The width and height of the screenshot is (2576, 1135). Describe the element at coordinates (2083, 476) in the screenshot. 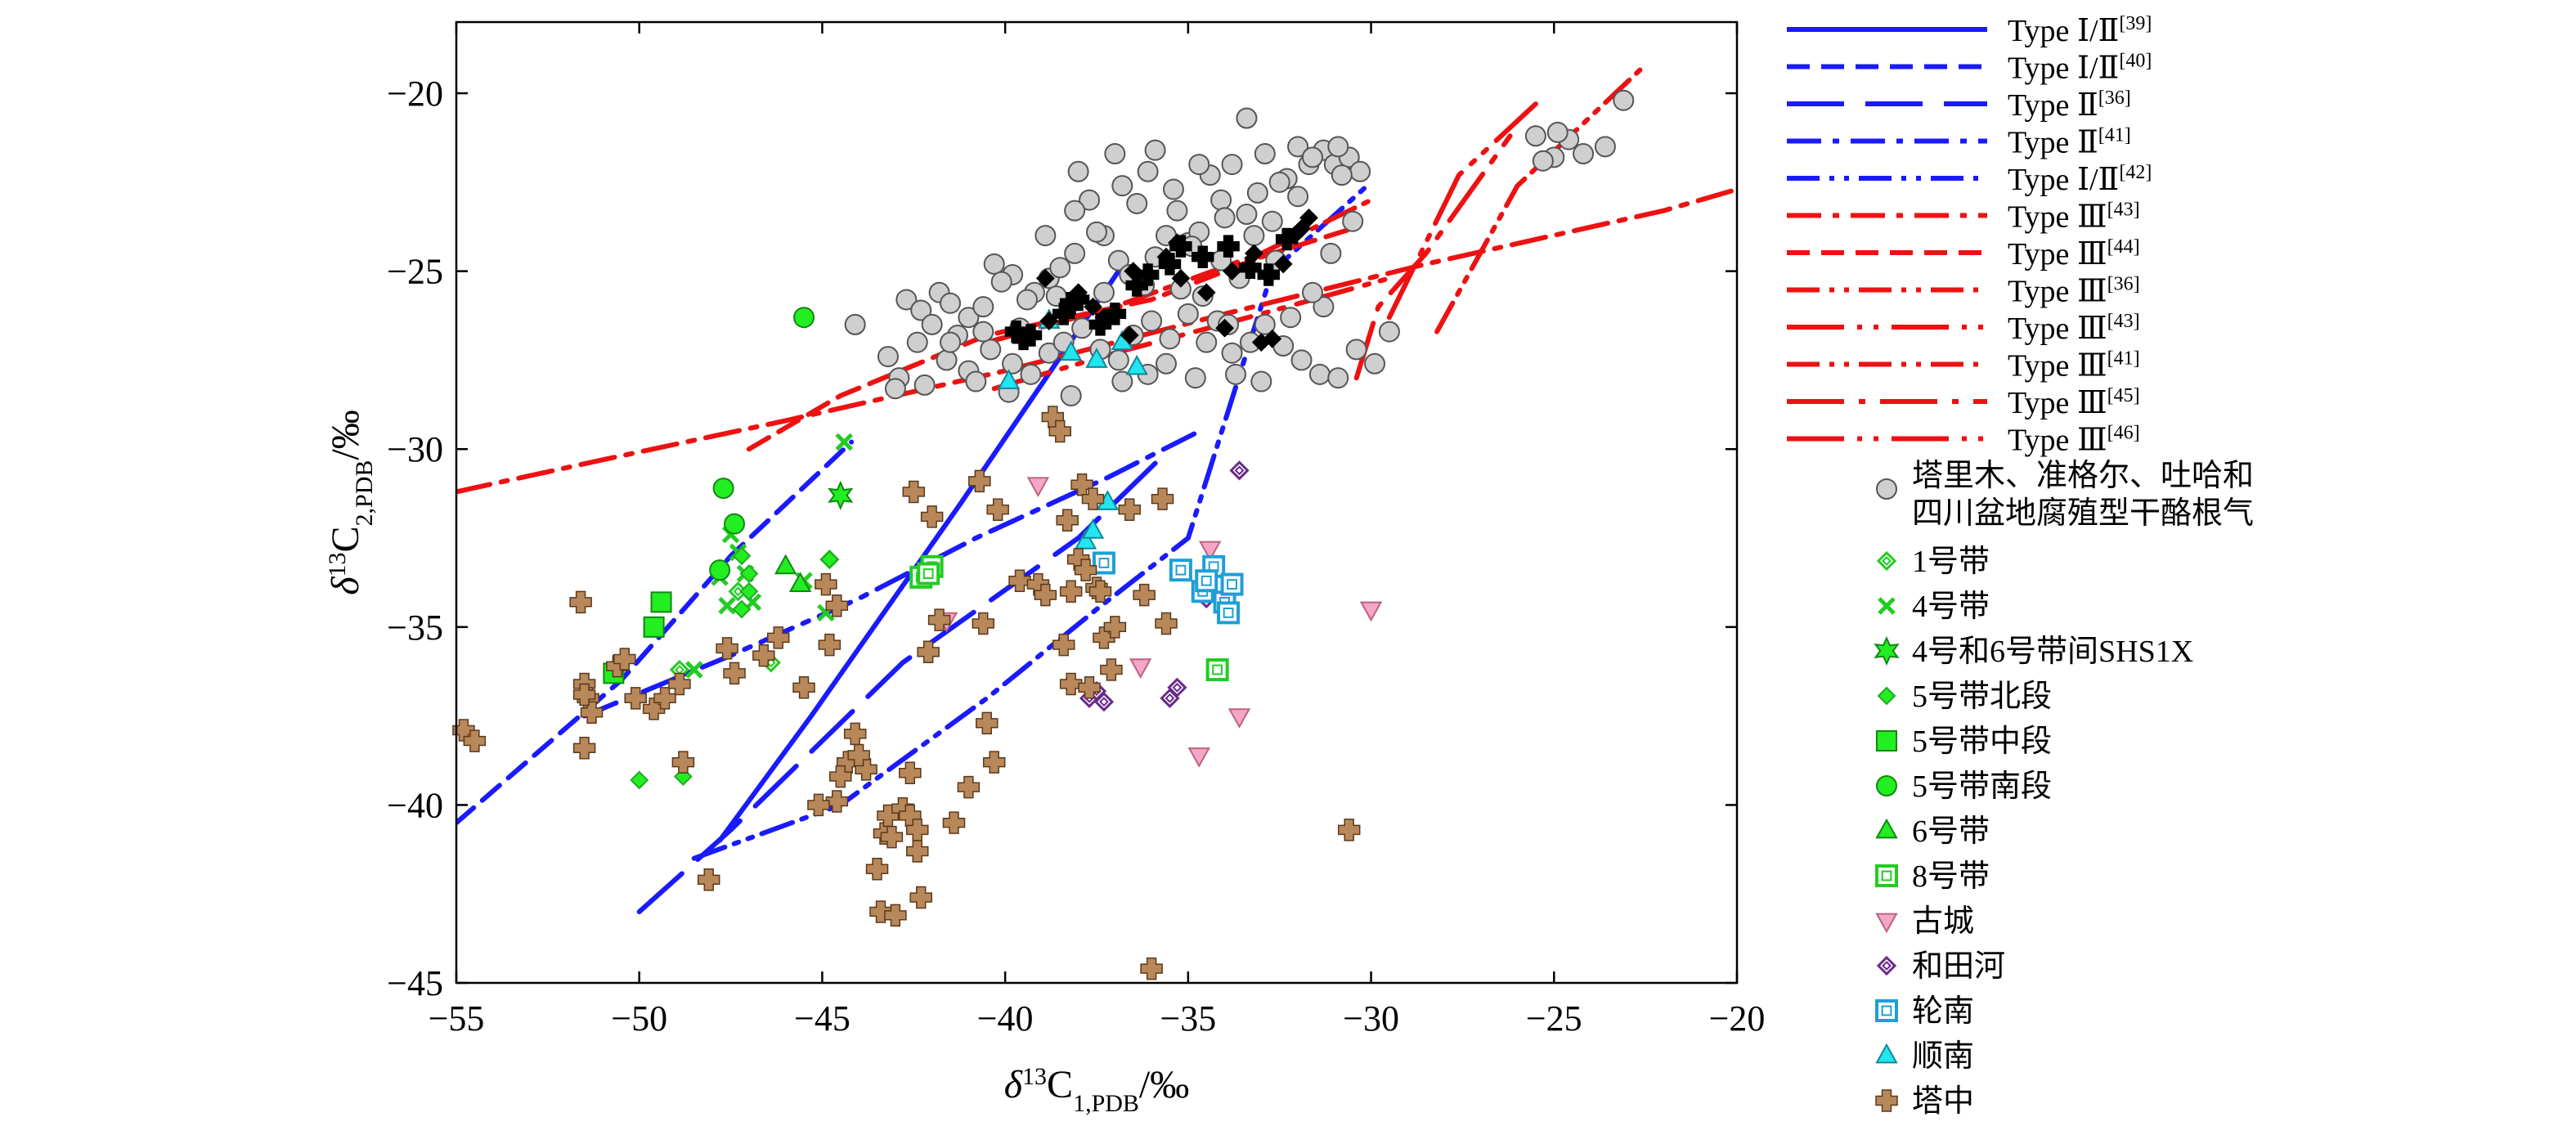

I see `legend-label: 塔里木、准格尔、吐哈和` at that location.